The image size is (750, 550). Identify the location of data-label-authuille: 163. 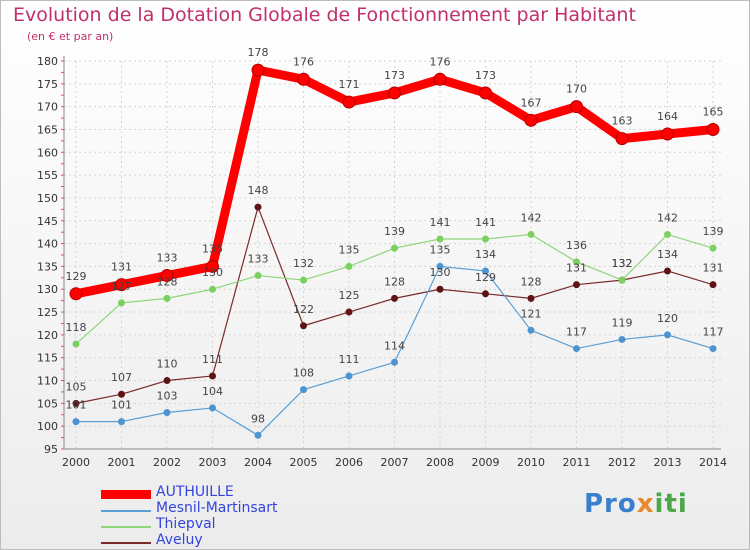
(622, 121).